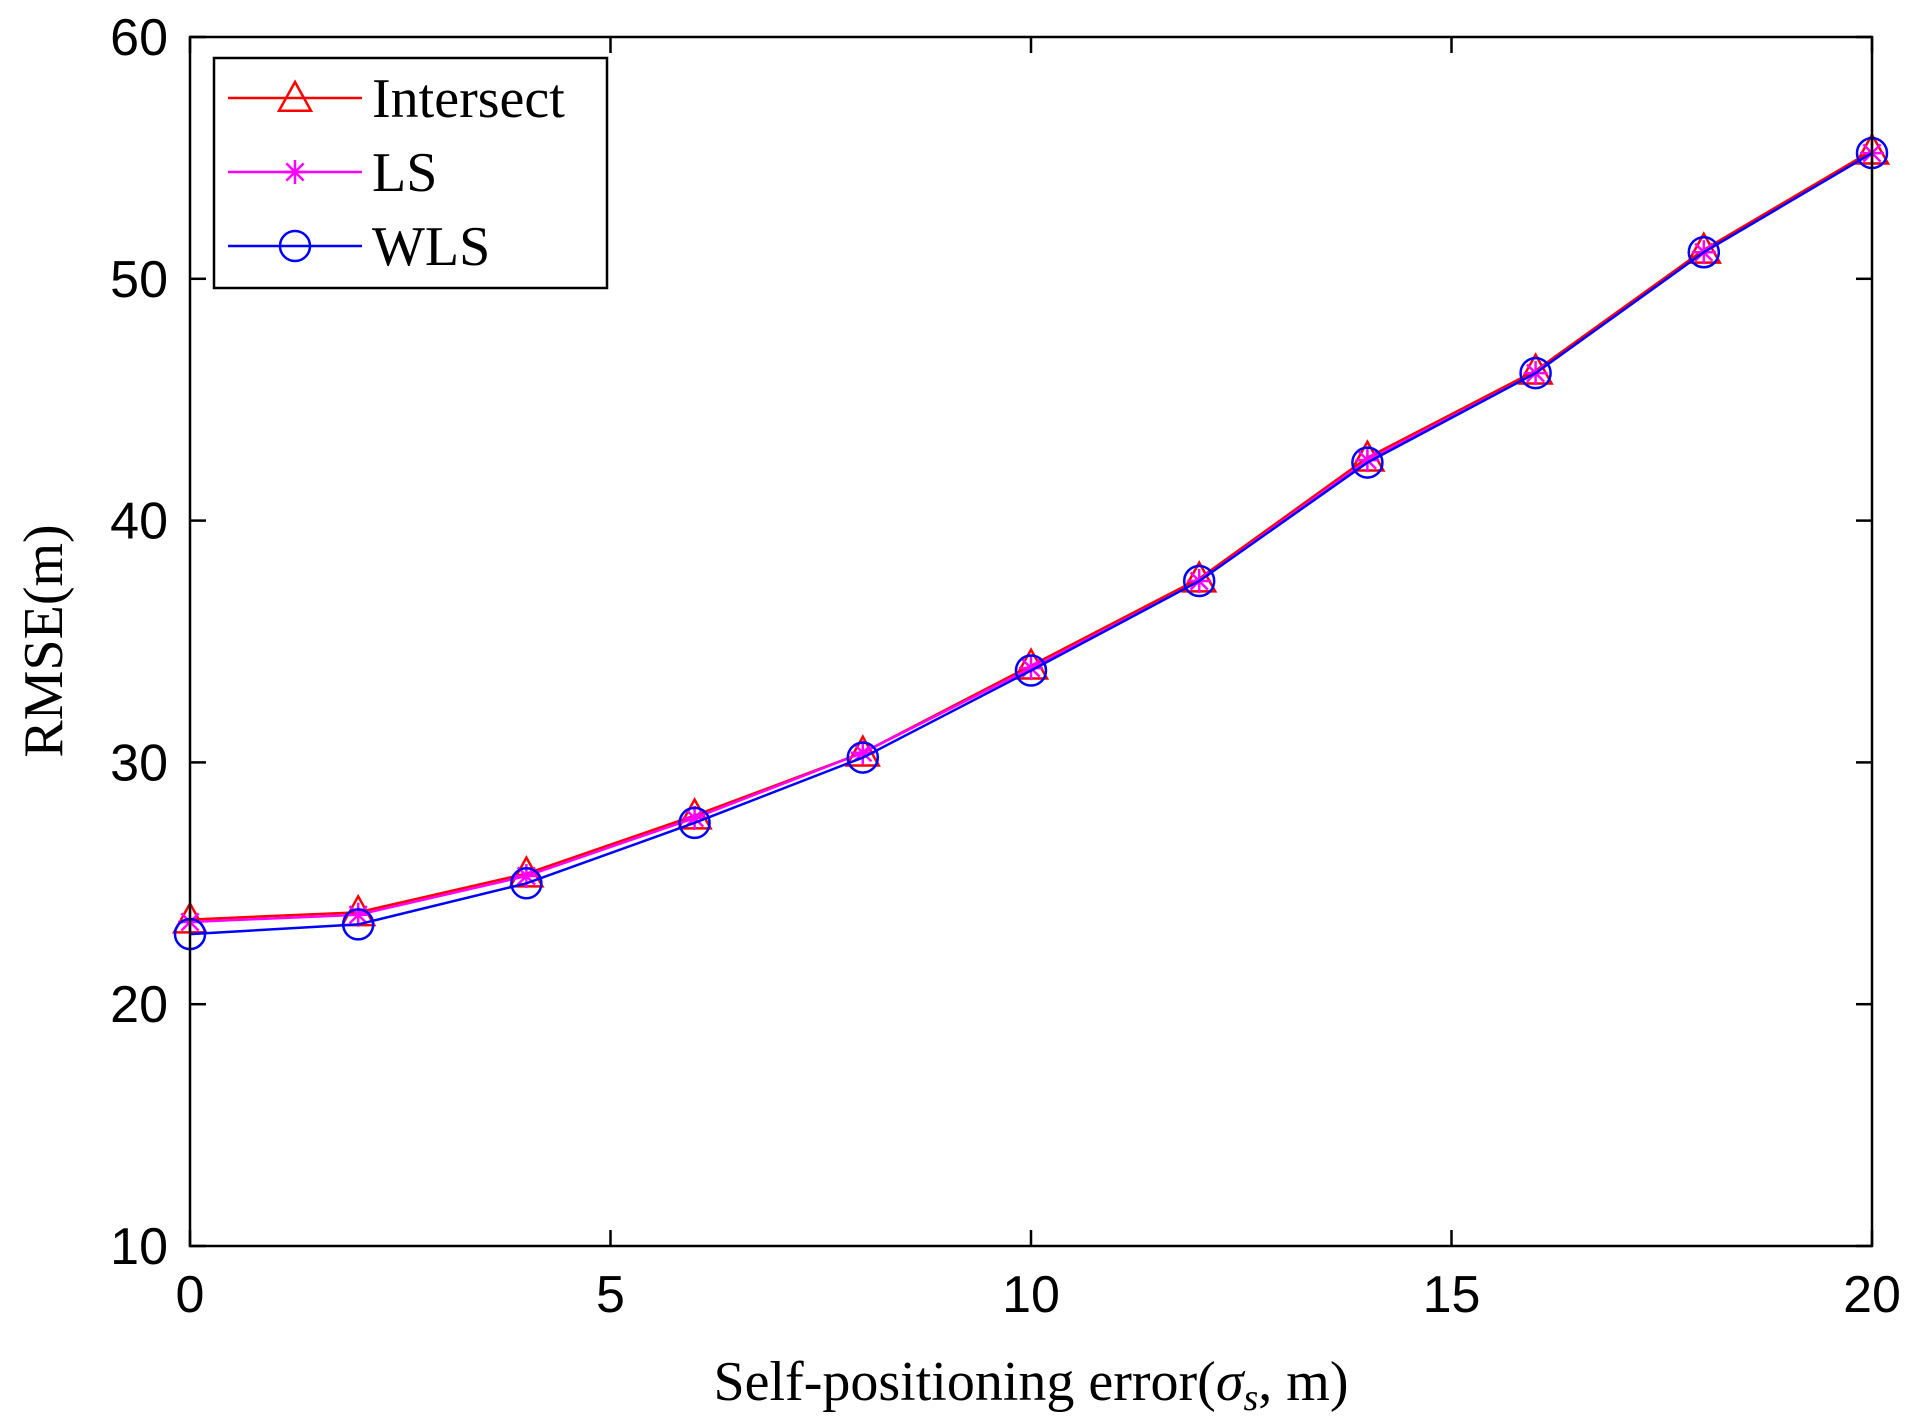 The width and height of the screenshot is (1909, 1423). I want to click on legend: Intersect LS WLS, so click(410, 173).